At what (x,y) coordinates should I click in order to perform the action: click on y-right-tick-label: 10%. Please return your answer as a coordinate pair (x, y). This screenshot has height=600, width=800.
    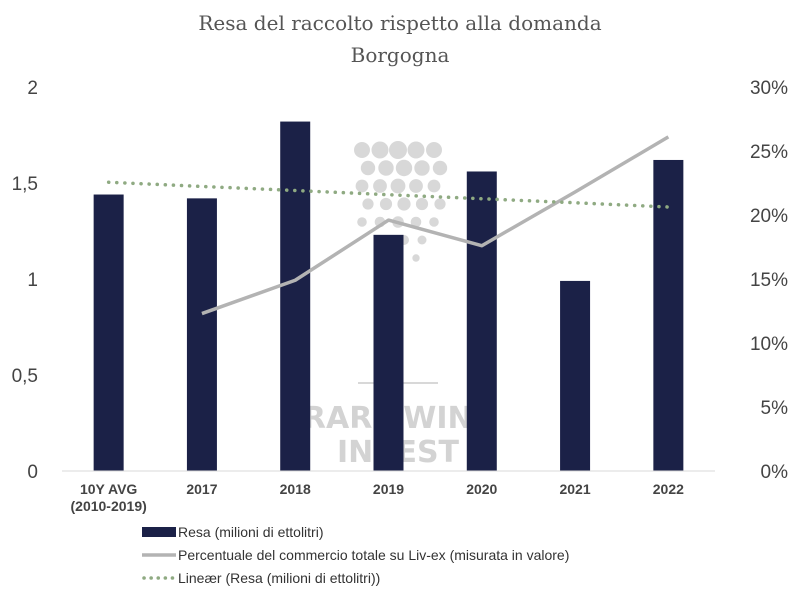
    Looking at the image, I should click on (769, 344).